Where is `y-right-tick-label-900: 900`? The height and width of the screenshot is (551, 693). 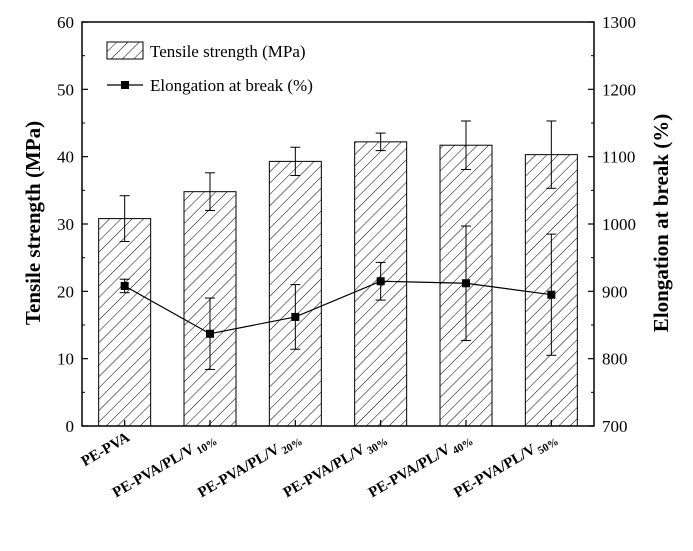
y-right-tick-label-900: 900 is located at coordinates (615, 291).